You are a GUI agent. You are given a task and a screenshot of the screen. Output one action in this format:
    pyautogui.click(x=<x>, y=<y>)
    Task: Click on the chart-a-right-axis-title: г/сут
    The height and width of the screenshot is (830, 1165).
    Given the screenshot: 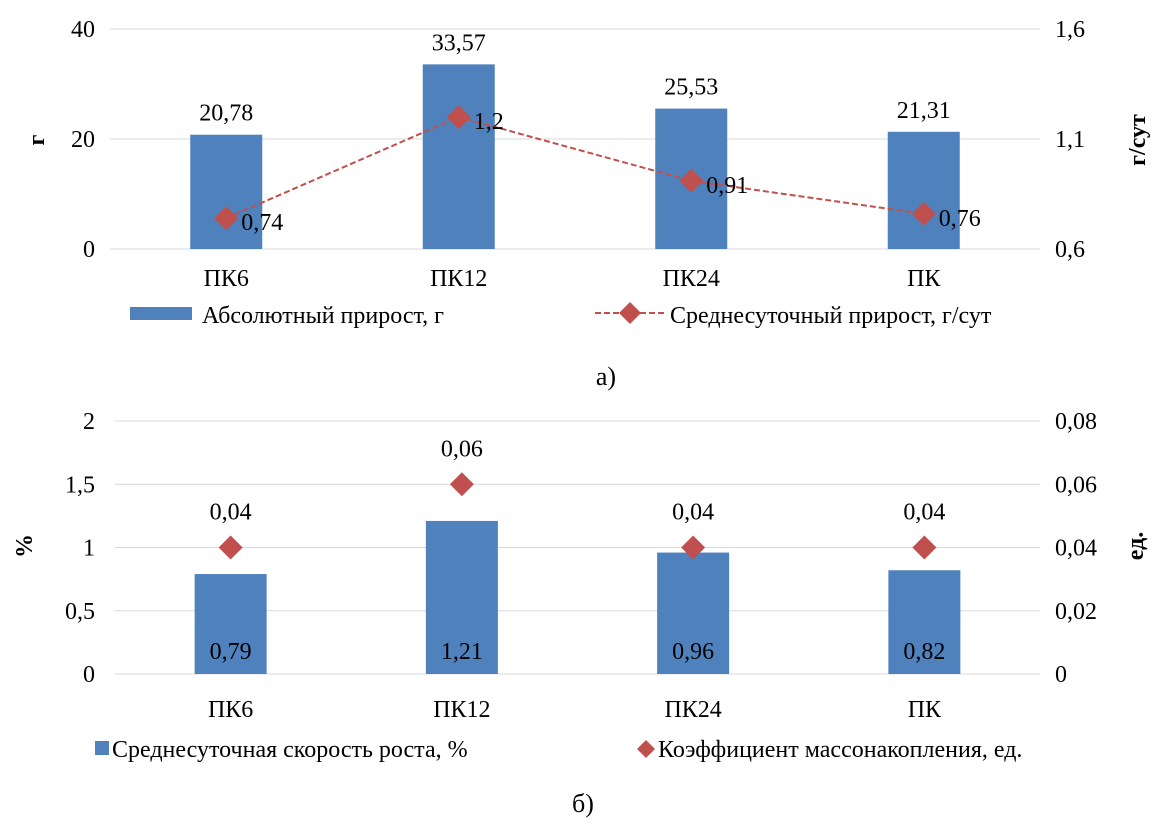 What is the action you would take?
    pyautogui.click(x=1138, y=140)
    